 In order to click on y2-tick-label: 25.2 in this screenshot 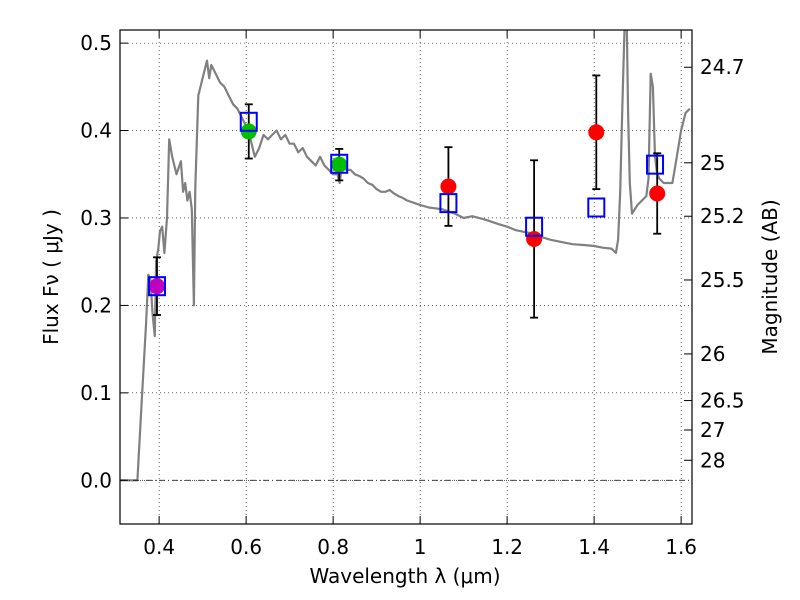, I will do `click(722, 216)`.